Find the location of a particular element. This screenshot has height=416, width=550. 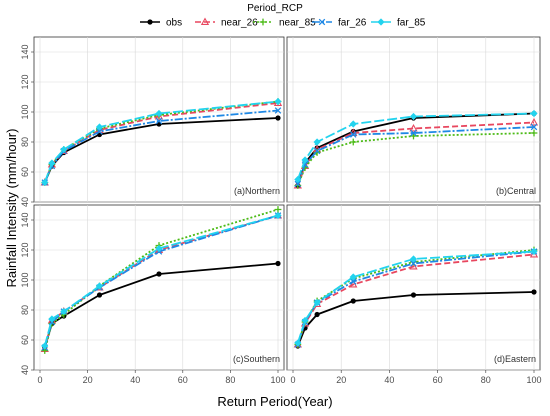

panel-label: (a)Northern is located at coordinates (257, 191).